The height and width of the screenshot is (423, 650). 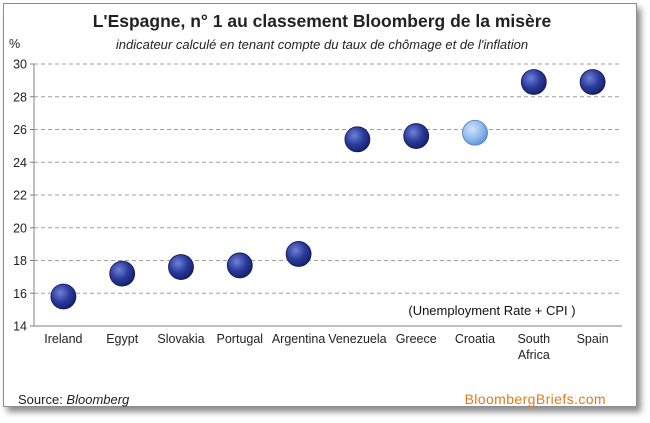 What do you see at coordinates (122, 339) in the screenshot?
I see `x-tick-label: Egypt` at bounding box center [122, 339].